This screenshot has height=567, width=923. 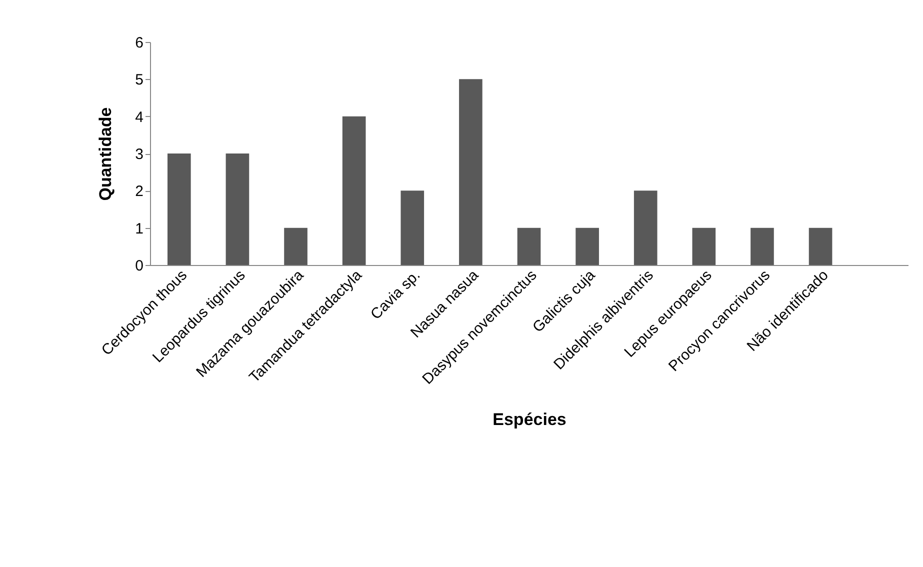 I want to click on x-axis-title: Espécies, so click(x=529, y=420).